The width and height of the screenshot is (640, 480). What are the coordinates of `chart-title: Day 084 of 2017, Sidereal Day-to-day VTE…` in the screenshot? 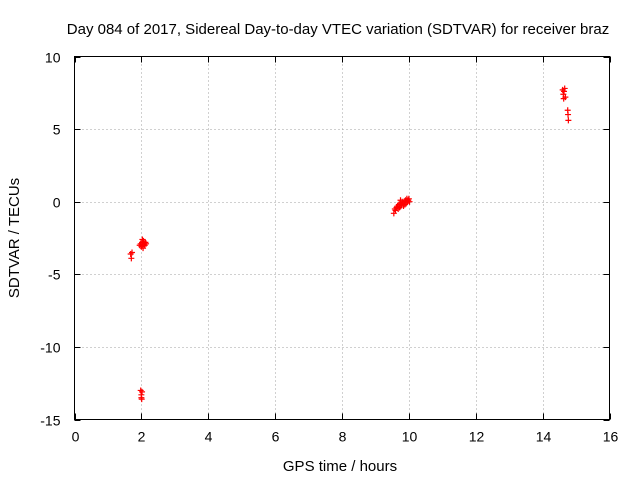 It's located at (338, 29).